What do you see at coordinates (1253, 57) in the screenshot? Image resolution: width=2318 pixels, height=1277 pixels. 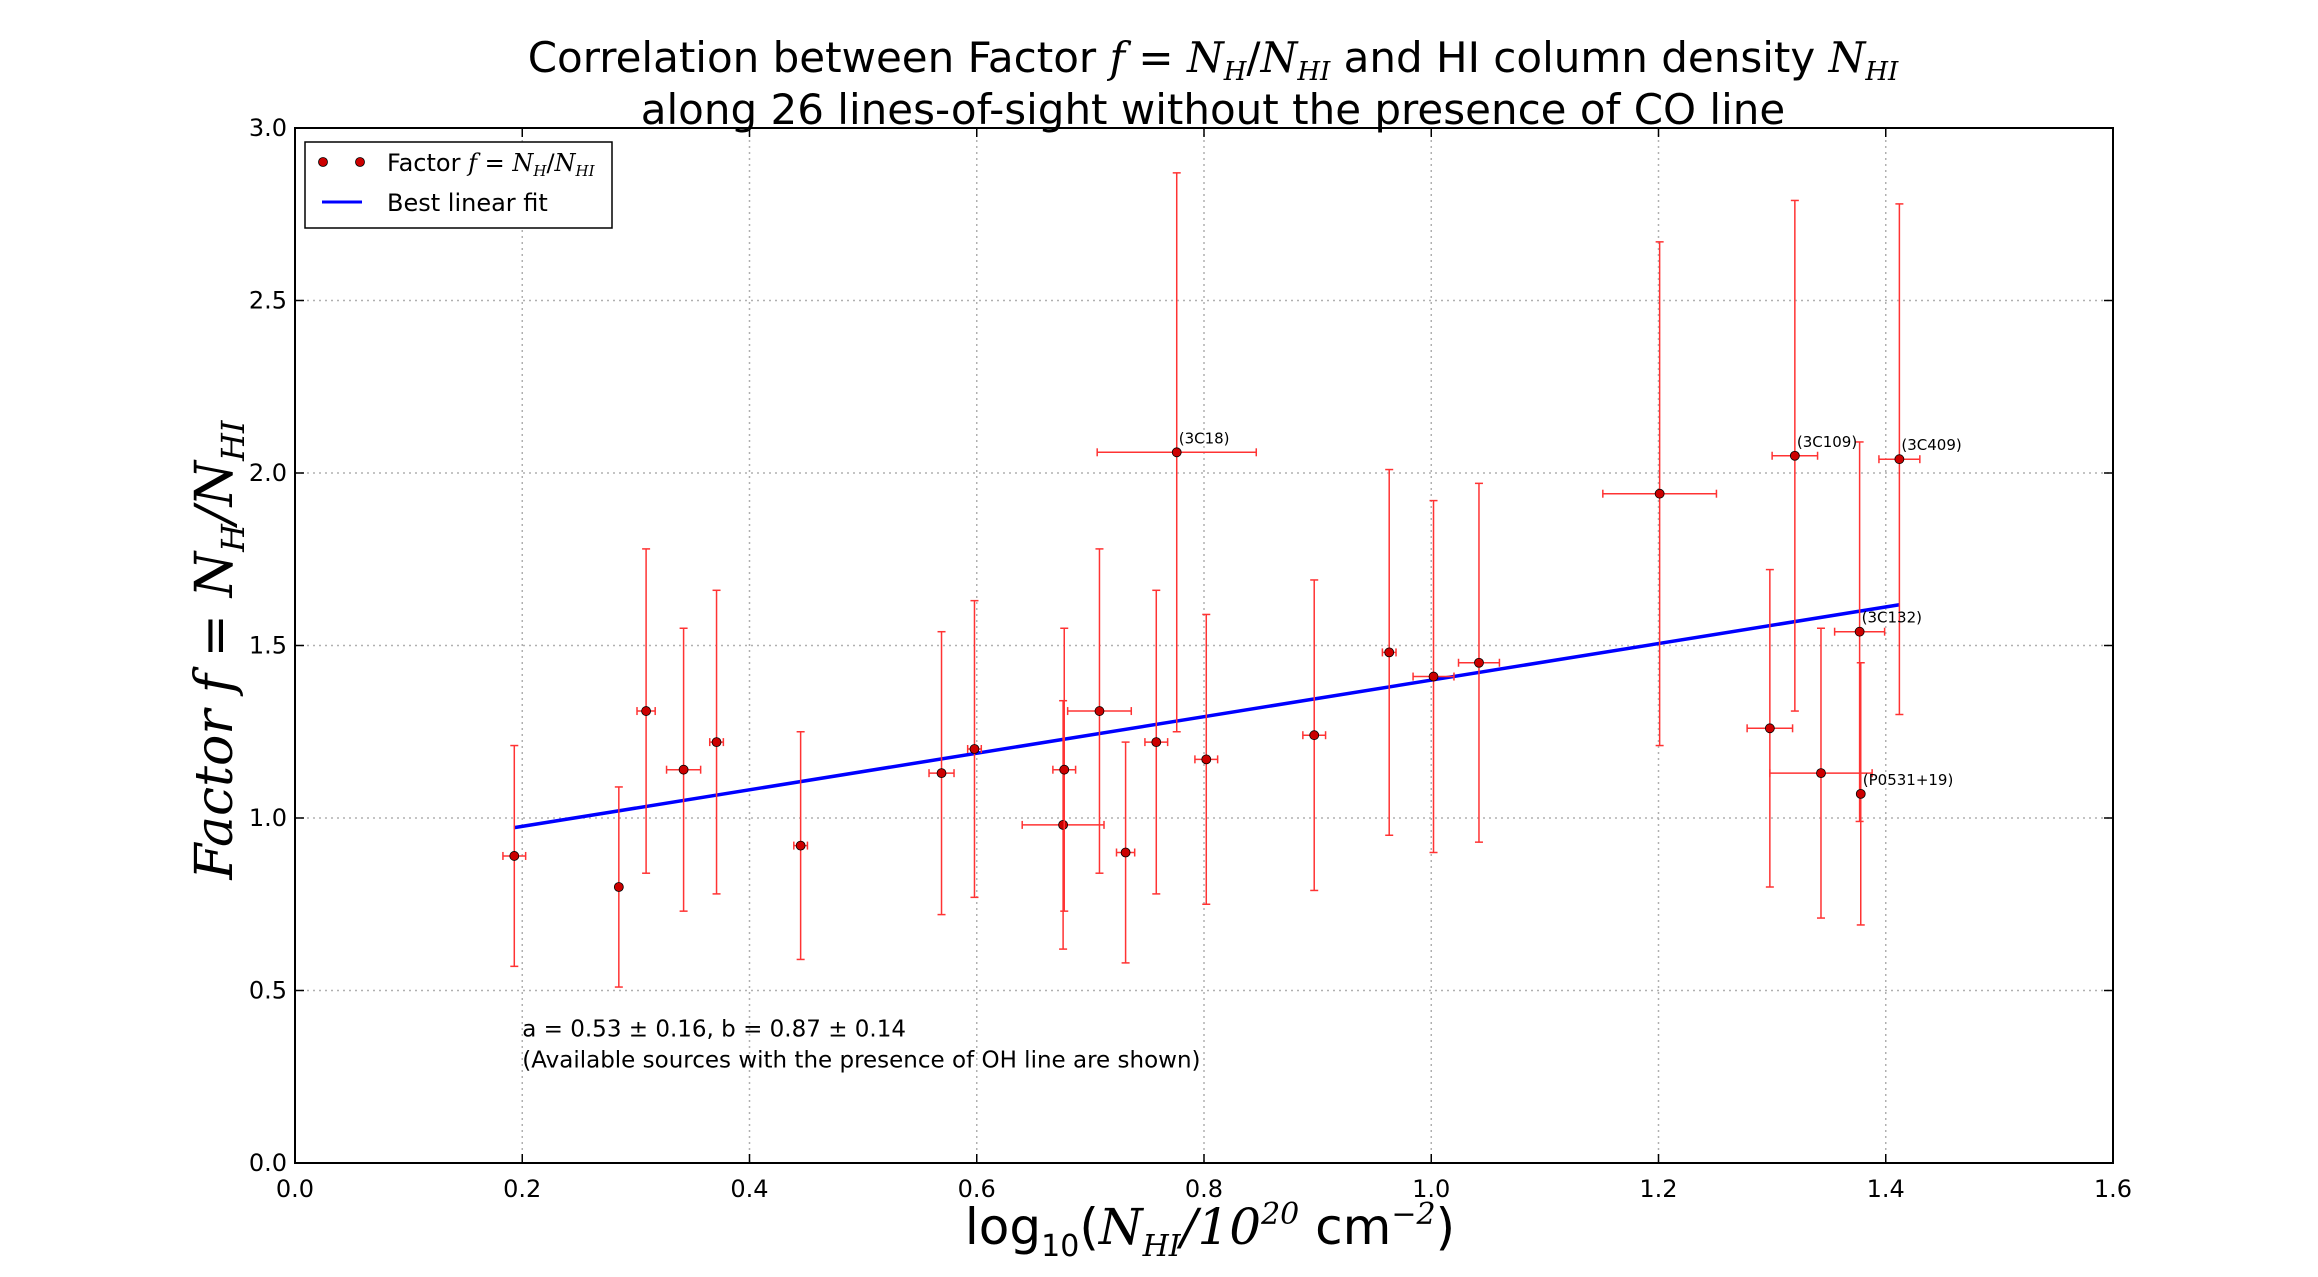 I see `title-slash: /` at bounding box center [1253, 57].